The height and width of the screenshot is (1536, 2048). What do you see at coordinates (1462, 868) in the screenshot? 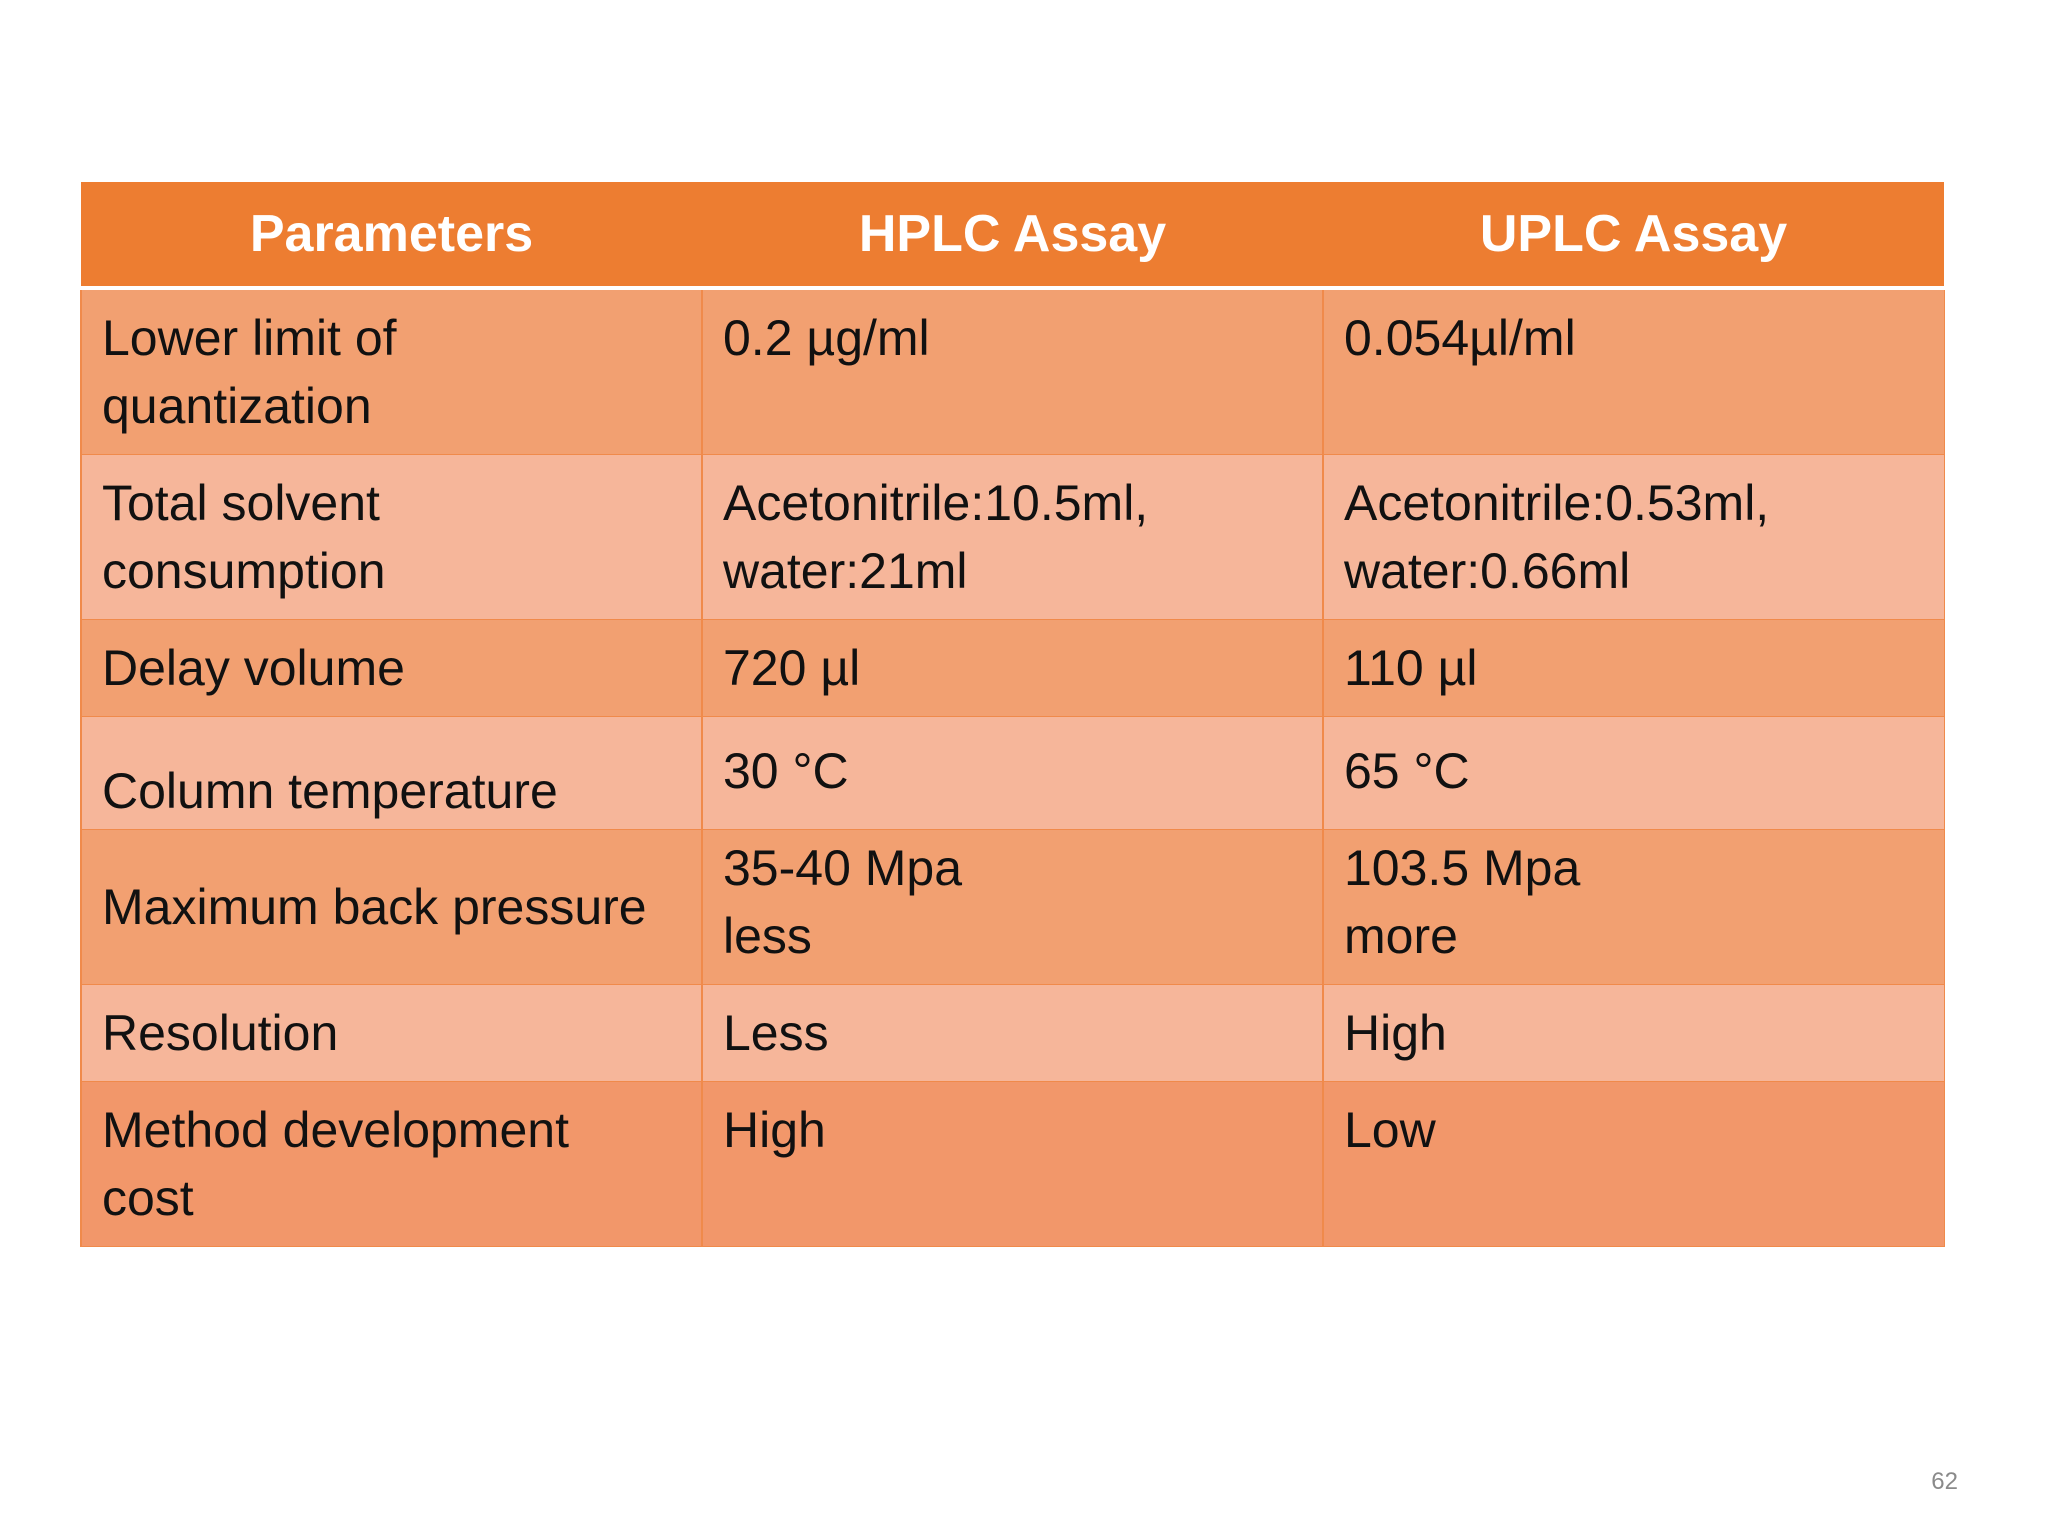
I see `cell-line: 103.5 Mpa` at bounding box center [1462, 868].